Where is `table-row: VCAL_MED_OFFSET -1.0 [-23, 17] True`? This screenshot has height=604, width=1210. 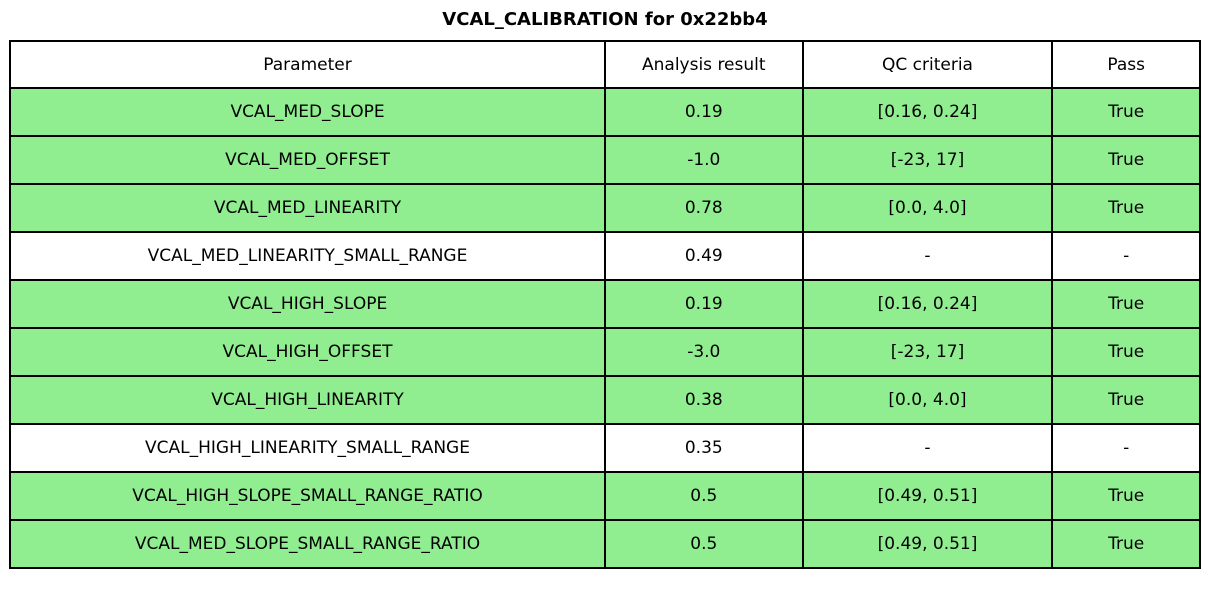 table-row: VCAL_MED_OFFSET -1.0 [-23, 17] True is located at coordinates (604, 160).